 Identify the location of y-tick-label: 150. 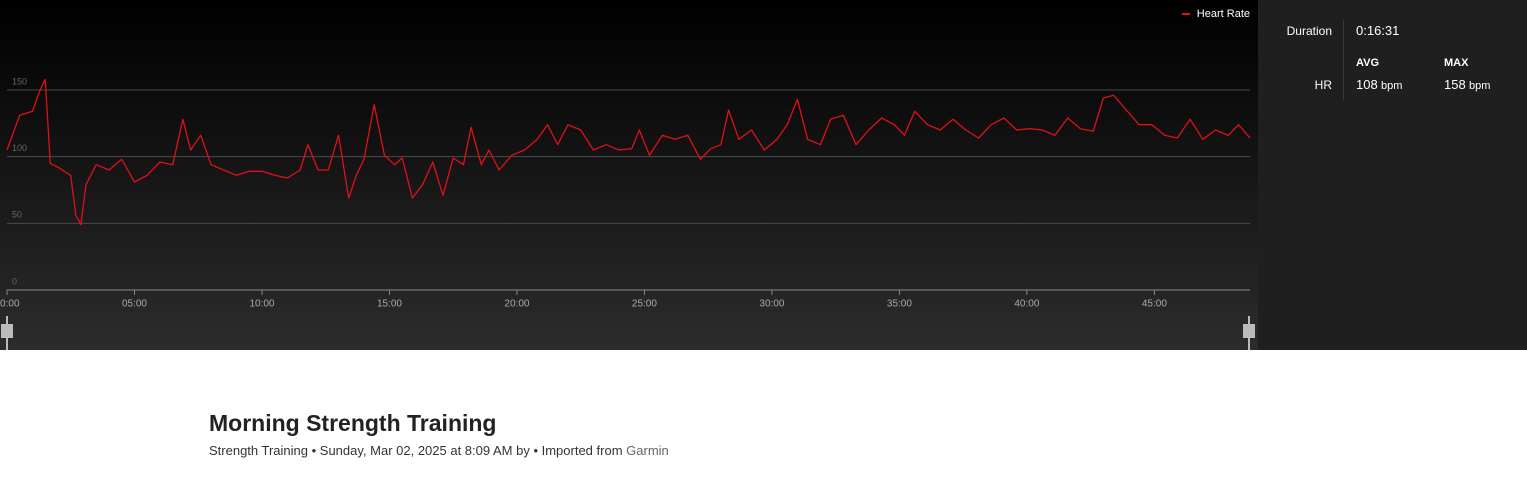
(19, 81).